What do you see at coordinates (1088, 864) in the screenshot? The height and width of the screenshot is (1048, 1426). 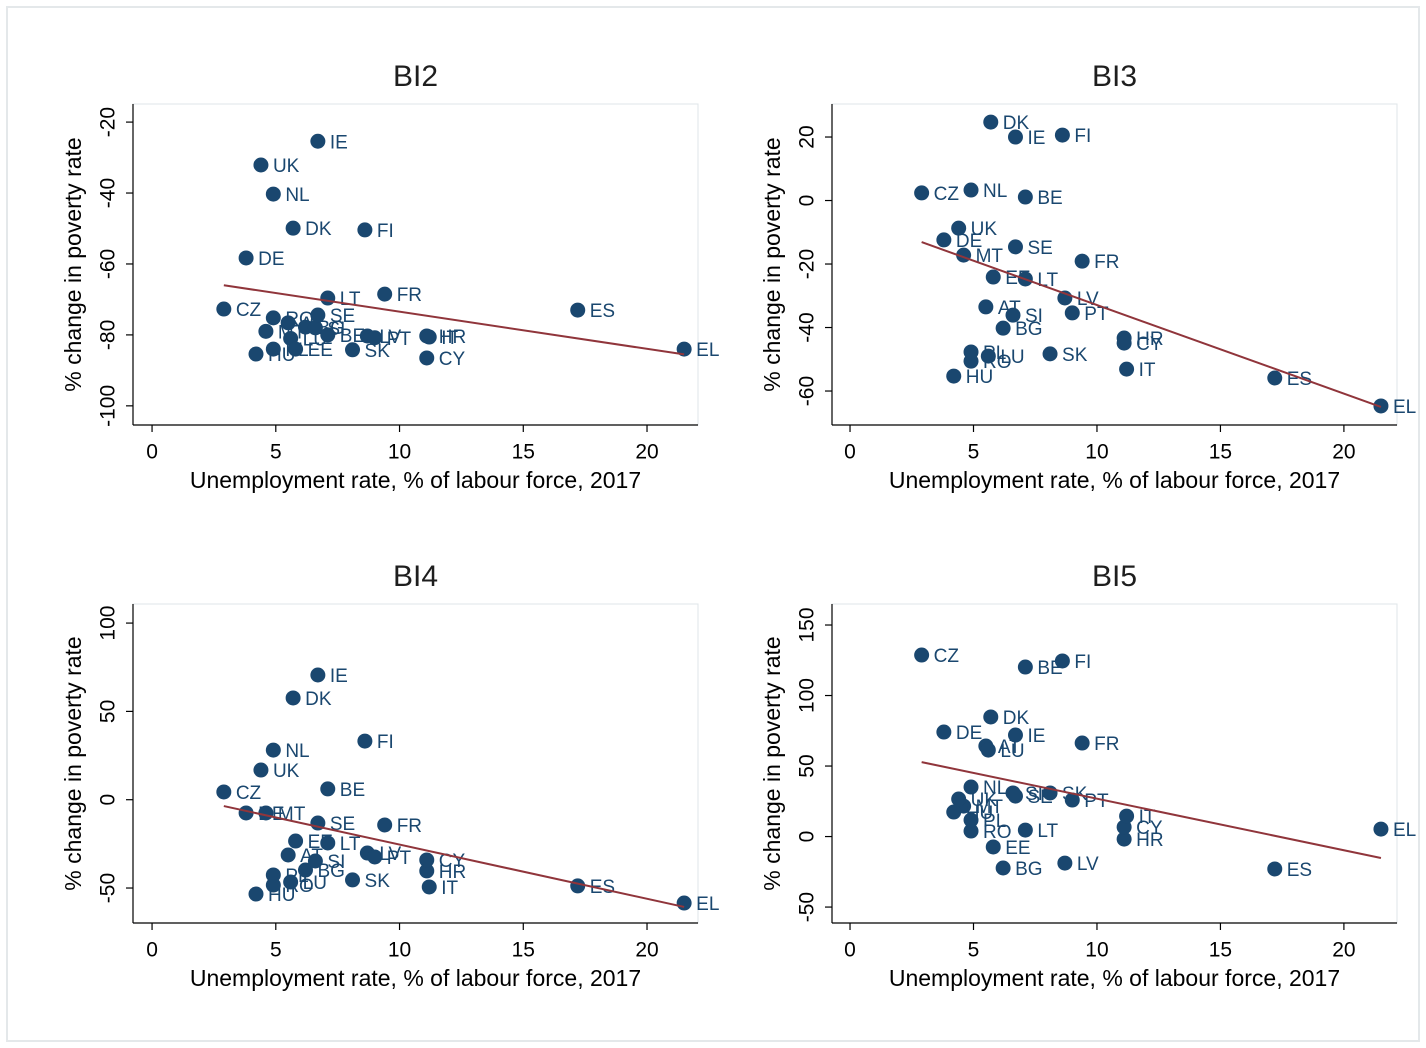 I see `point-label: LV` at bounding box center [1088, 864].